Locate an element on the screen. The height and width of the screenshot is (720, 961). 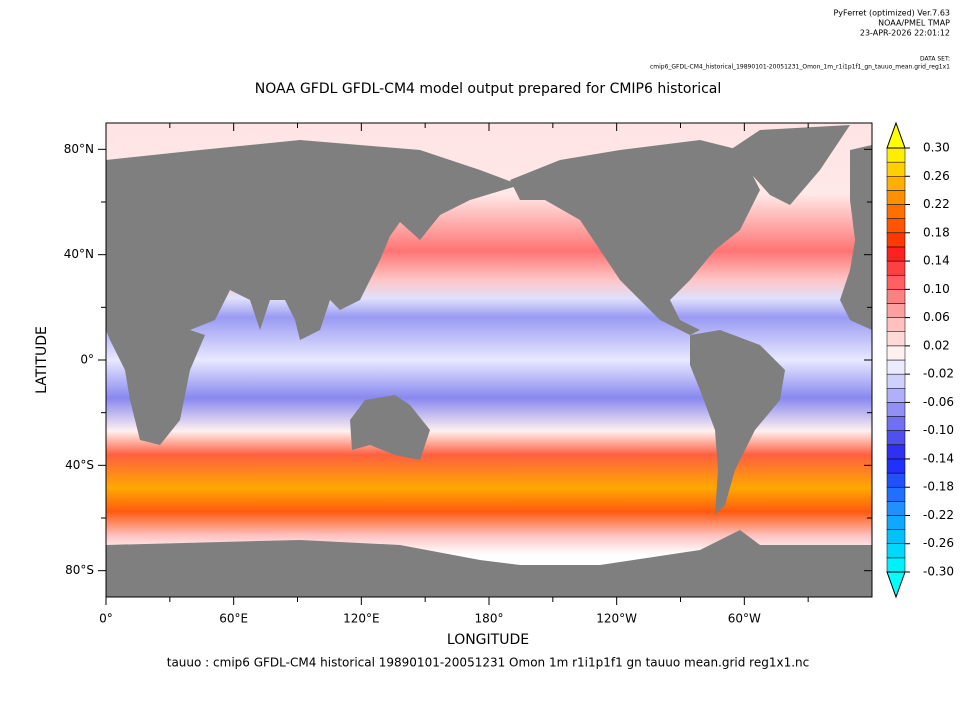
header-line: 23-APR-2026 22:01:12 is located at coordinates (905, 33).